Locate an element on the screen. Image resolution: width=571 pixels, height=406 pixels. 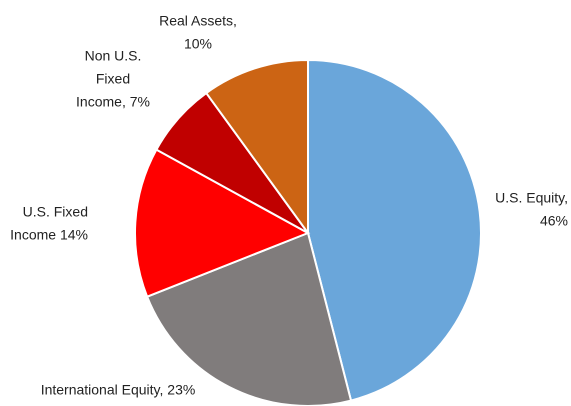
slice-label: Income 14% is located at coordinates (49, 235).